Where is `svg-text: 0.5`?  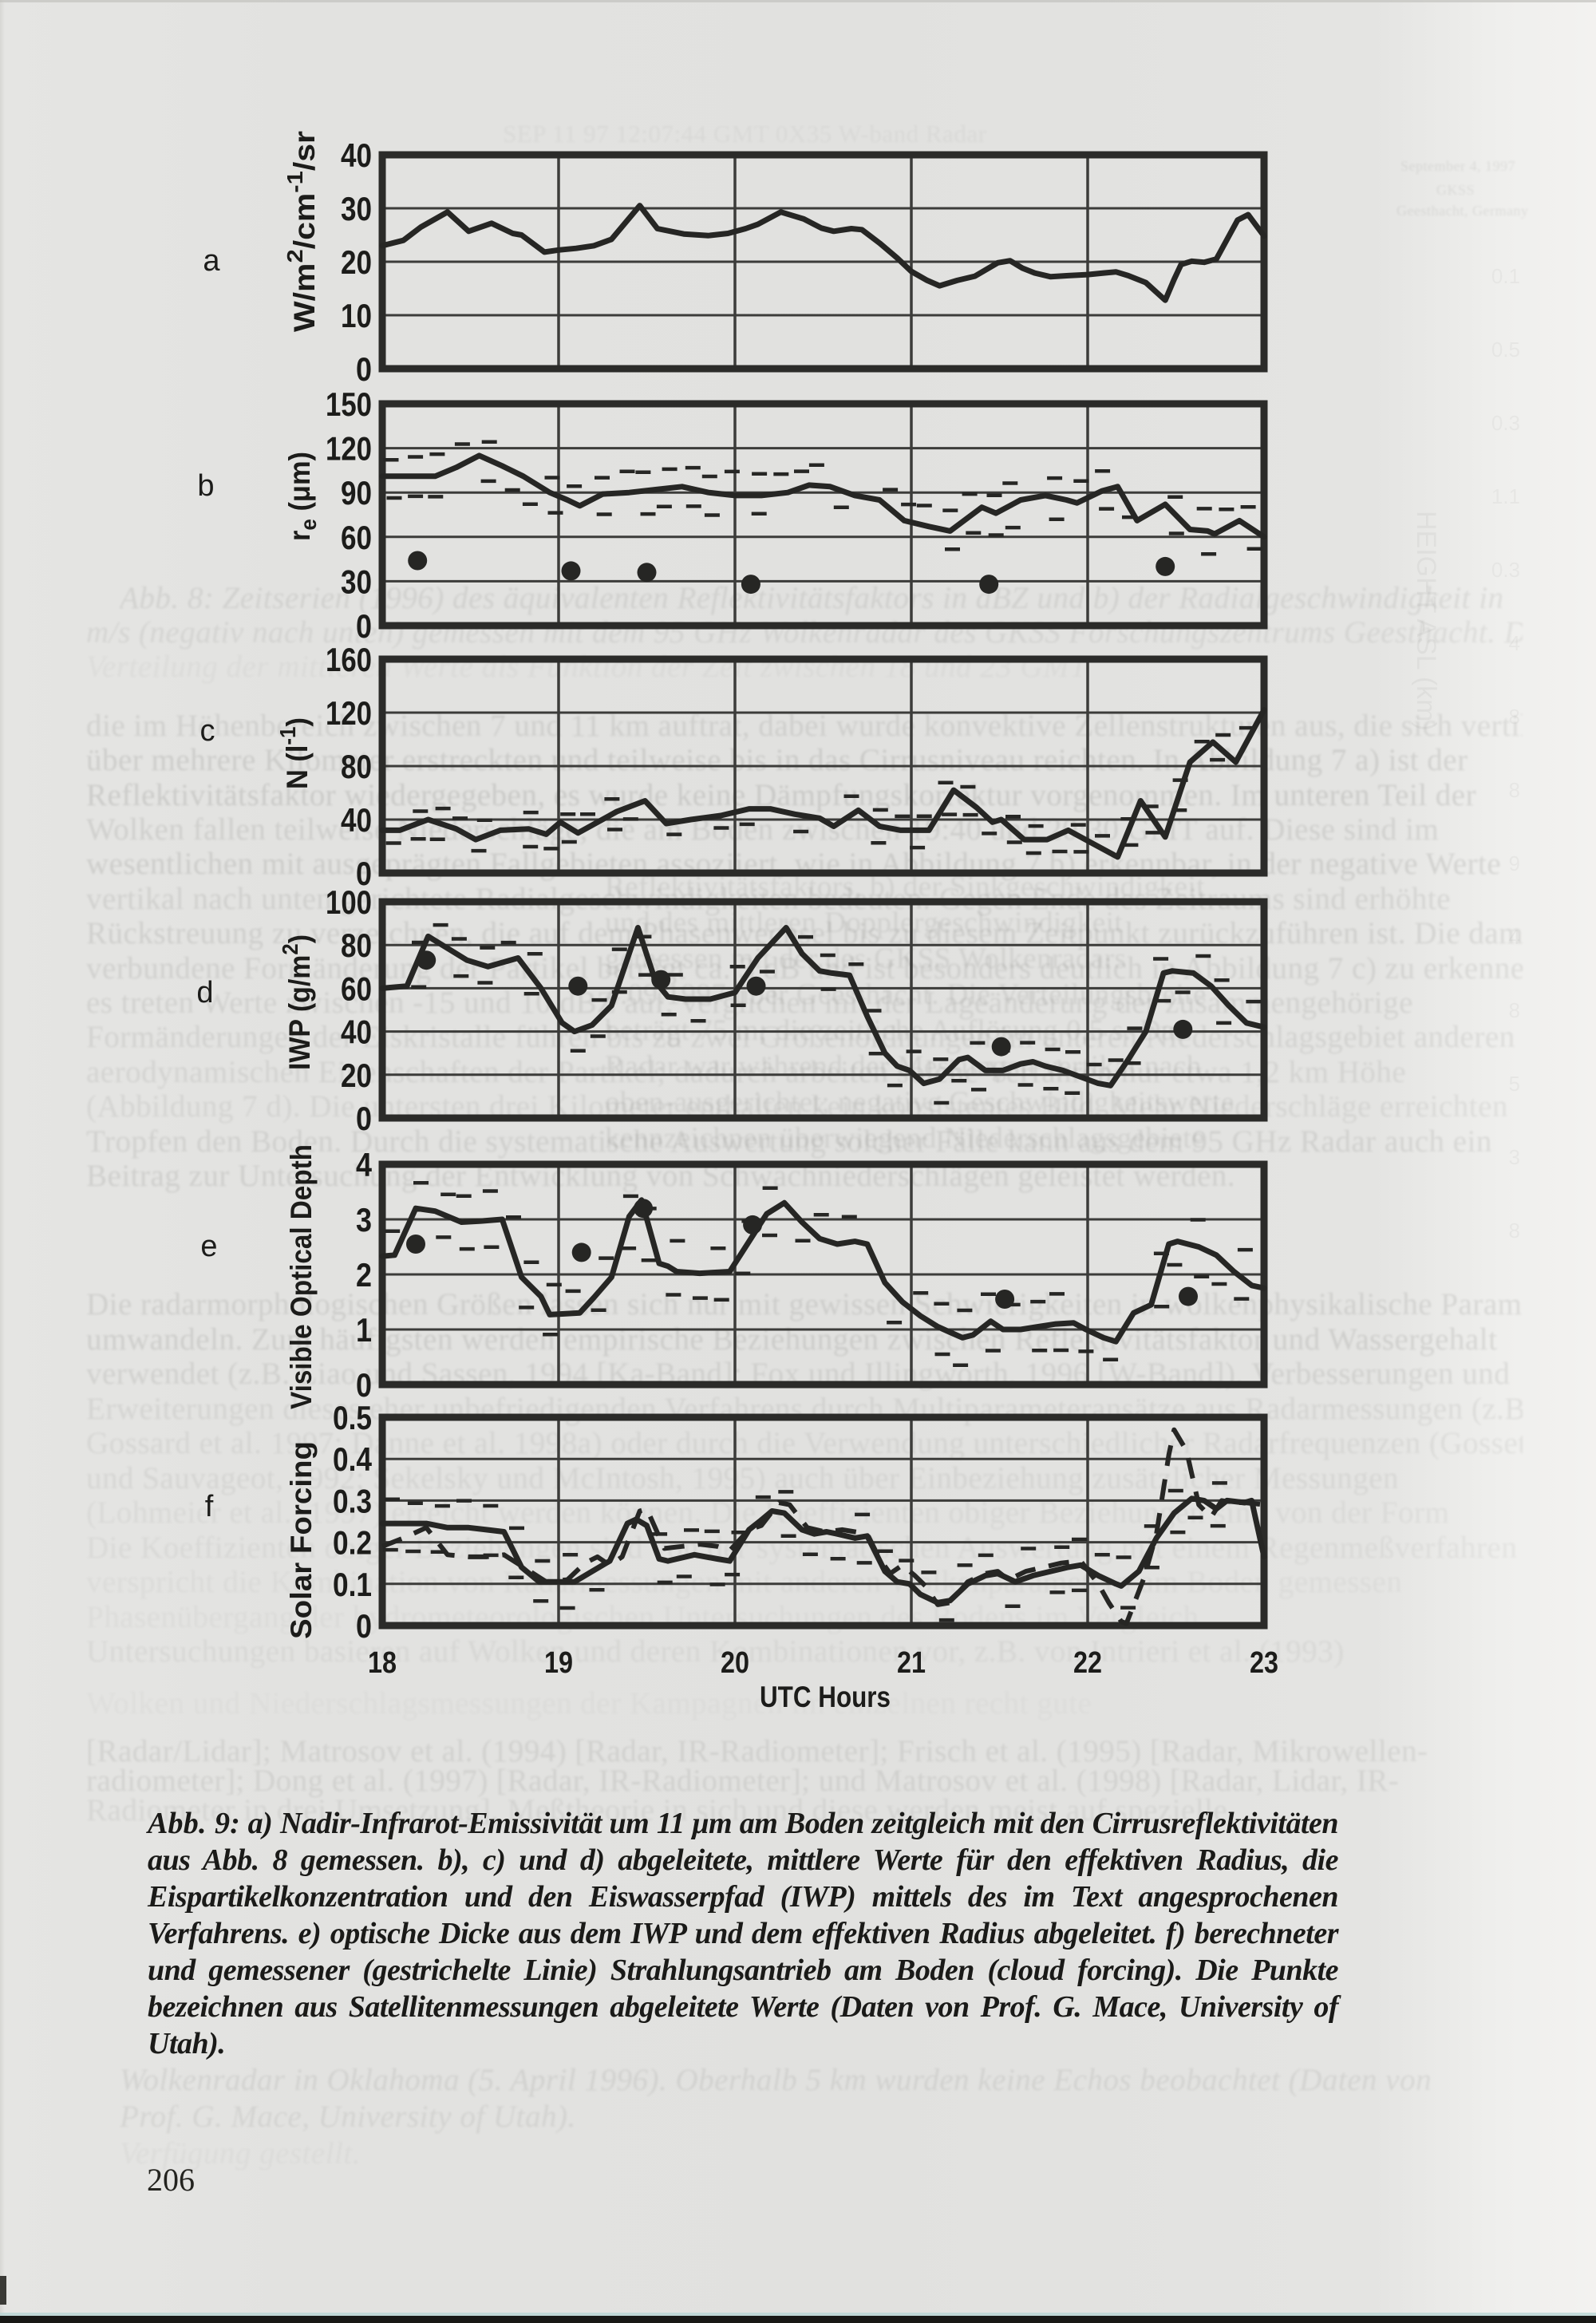
svg-text: 0.5 is located at coordinates (352, 1417).